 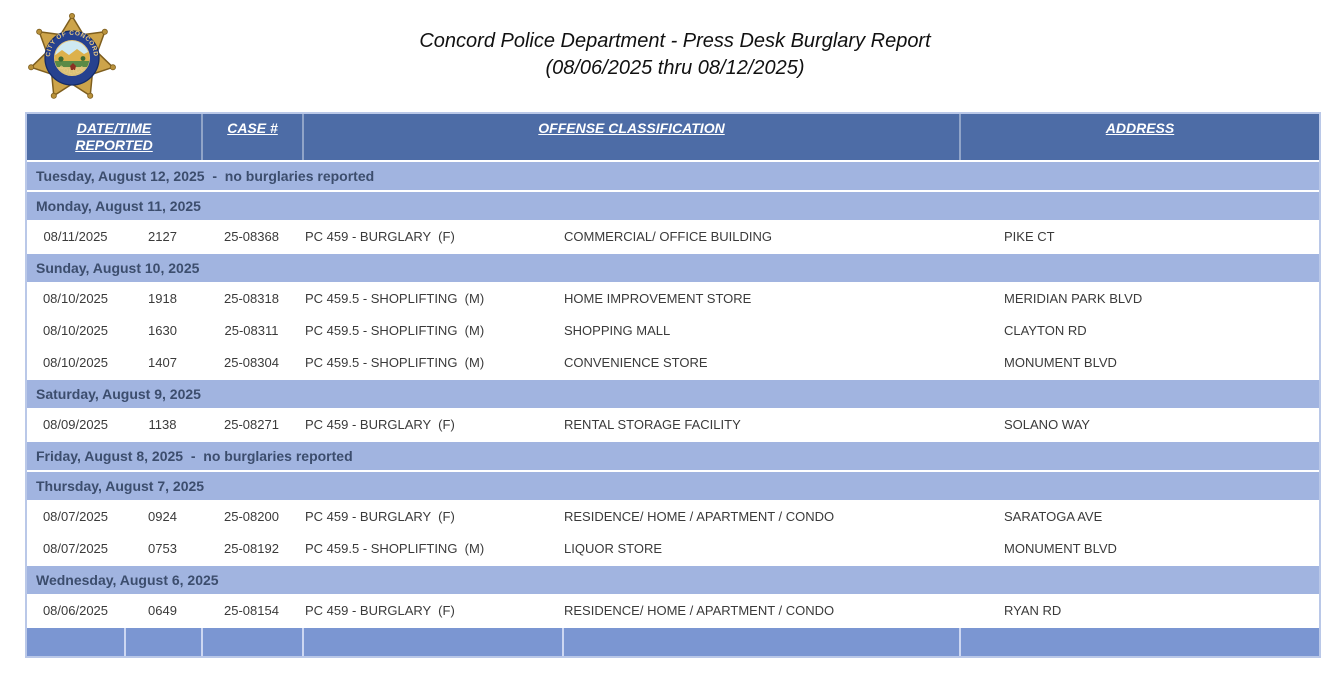 I want to click on cell-time-reported: 0649, so click(x=162, y=610).